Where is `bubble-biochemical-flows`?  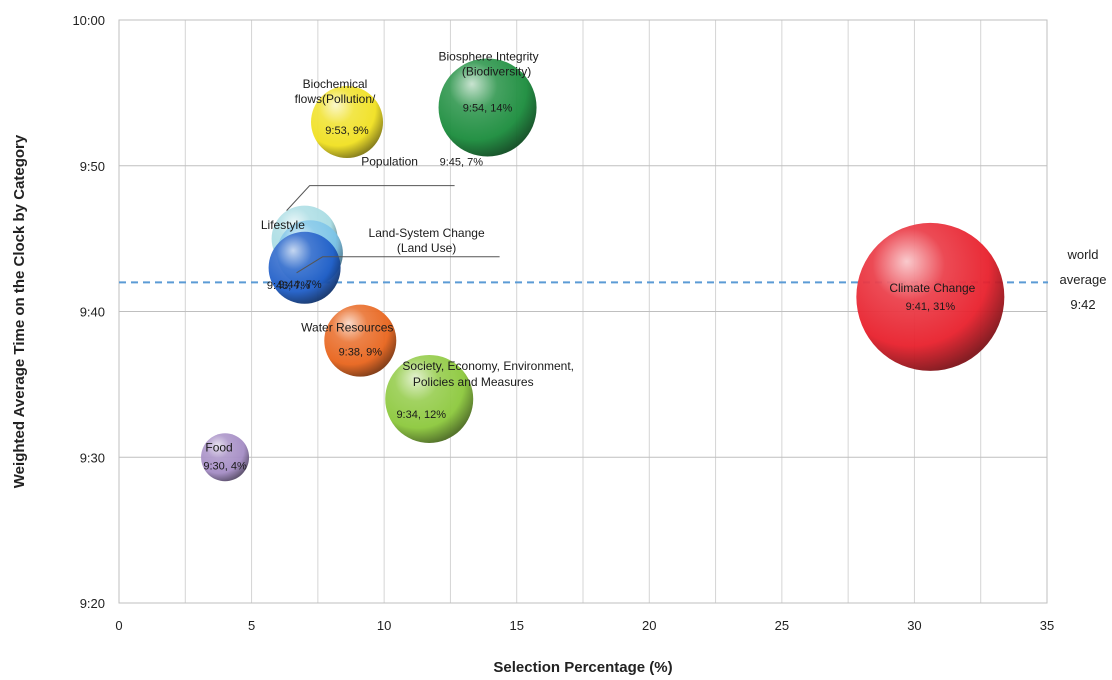
bubble-biochemical-flows is located at coordinates (347, 122).